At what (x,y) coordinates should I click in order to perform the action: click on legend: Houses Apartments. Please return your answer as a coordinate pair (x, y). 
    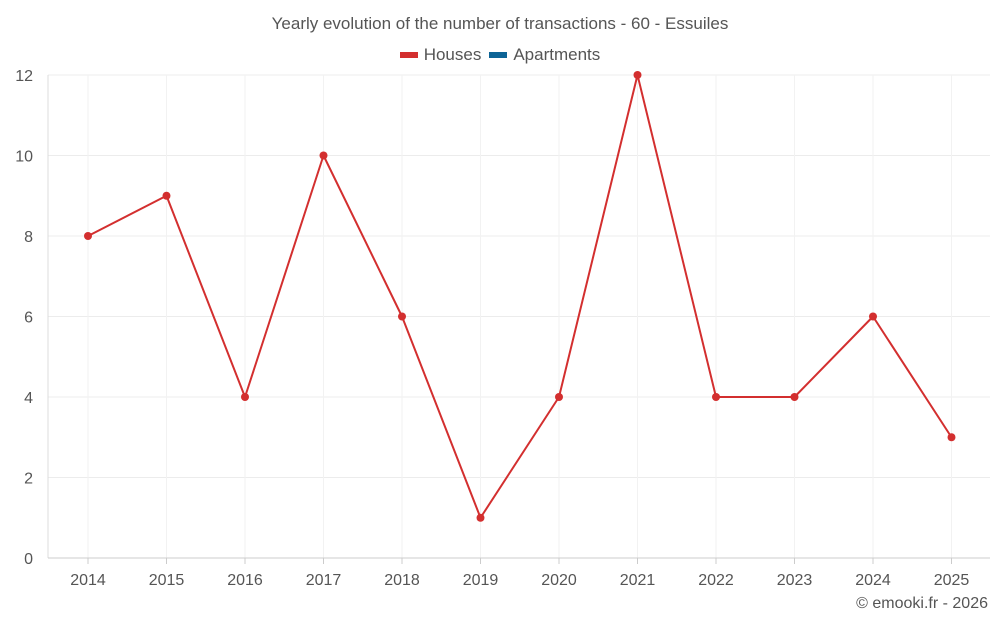
    Looking at the image, I should click on (500, 55).